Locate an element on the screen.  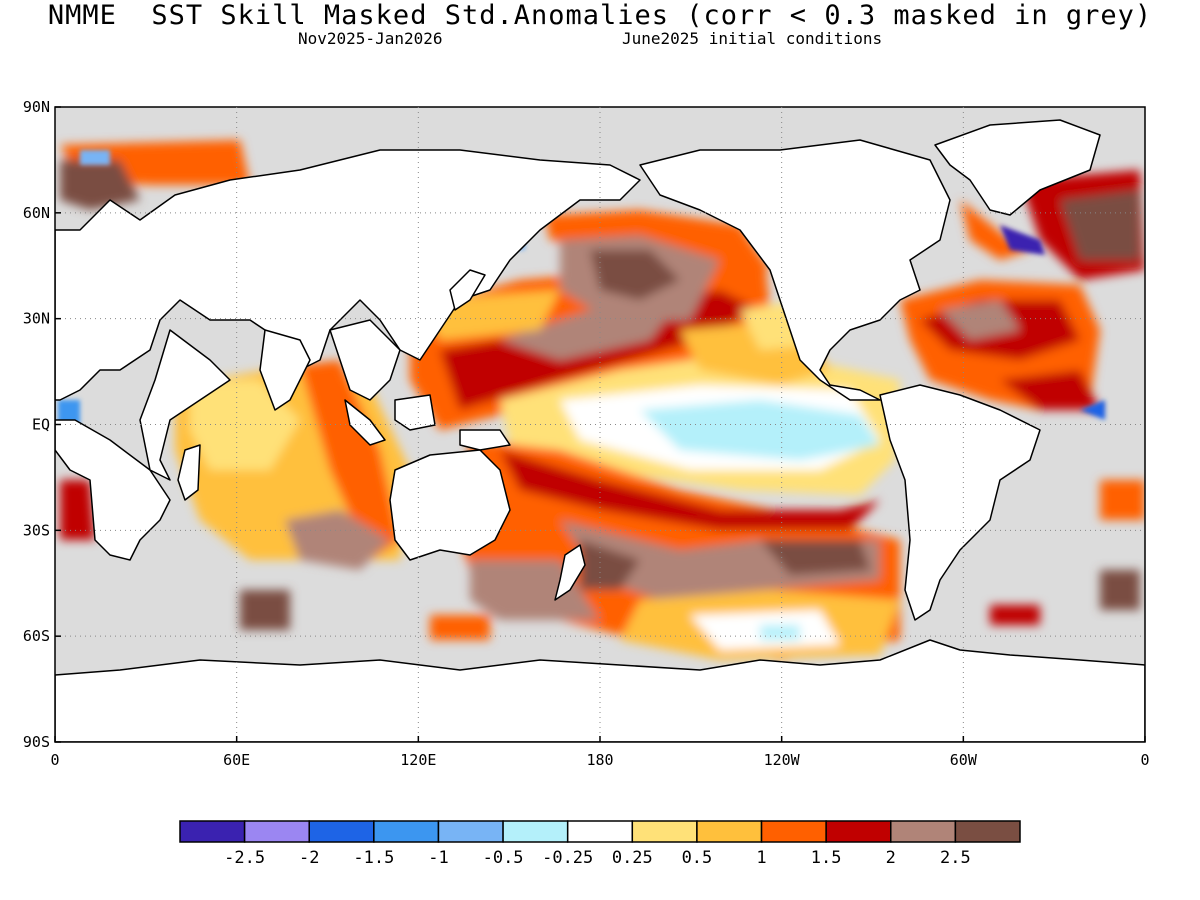
lat-tick-label: 60N is located at coordinates (36, 213).